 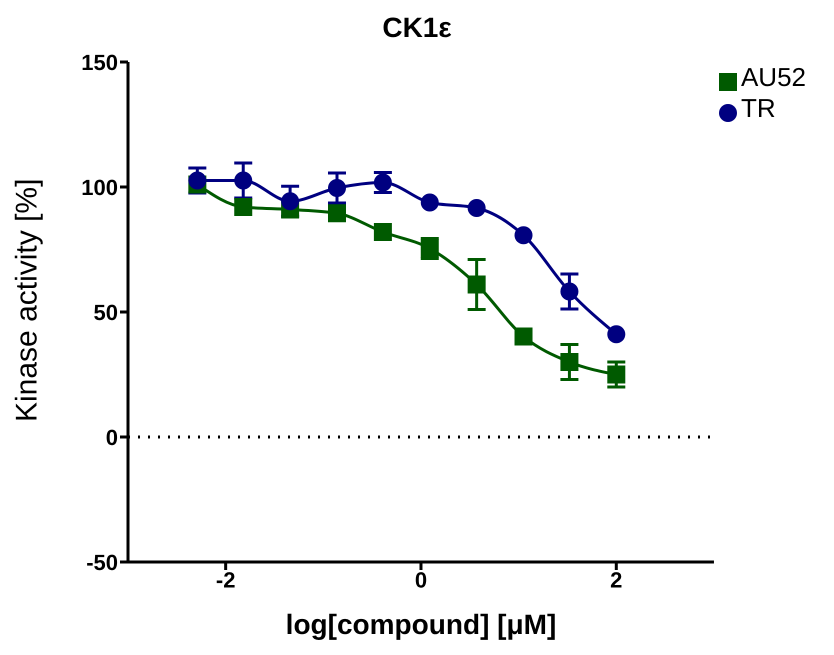 What do you see at coordinates (27, 300) in the screenshot?
I see `y-axis-title: Kinase activity [%]` at bounding box center [27, 300].